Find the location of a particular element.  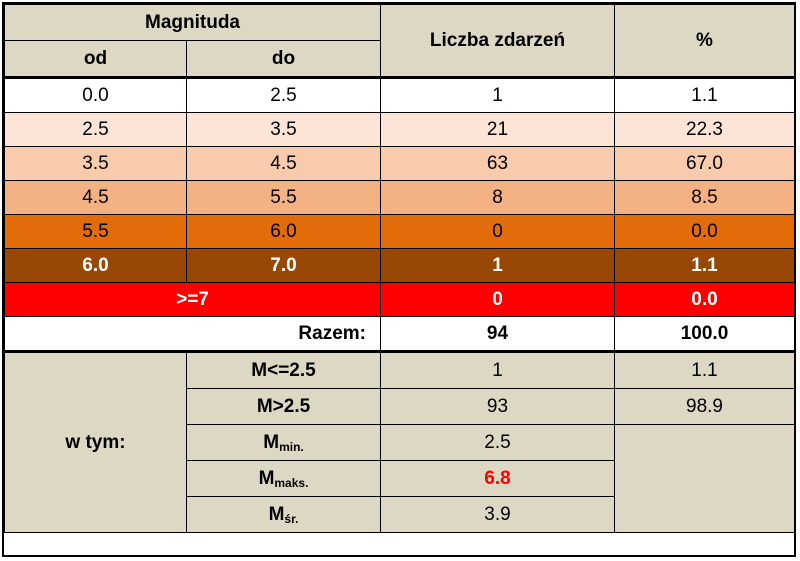

to-cell: 5.5 is located at coordinates (283, 197).